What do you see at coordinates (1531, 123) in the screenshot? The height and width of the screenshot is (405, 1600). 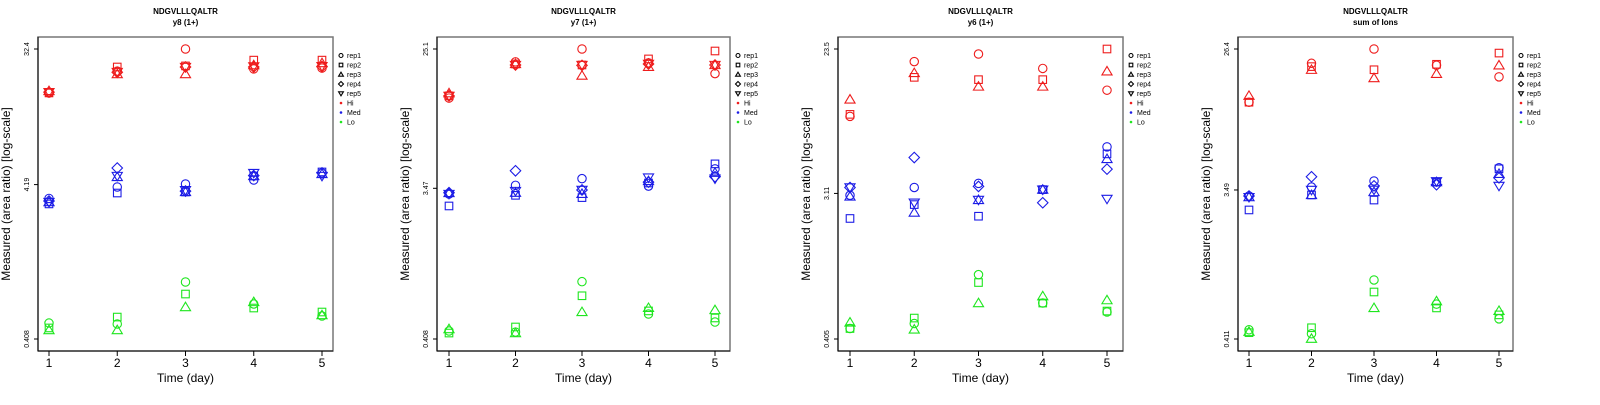 I see `legend-label: Lo` at bounding box center [1531, 123].